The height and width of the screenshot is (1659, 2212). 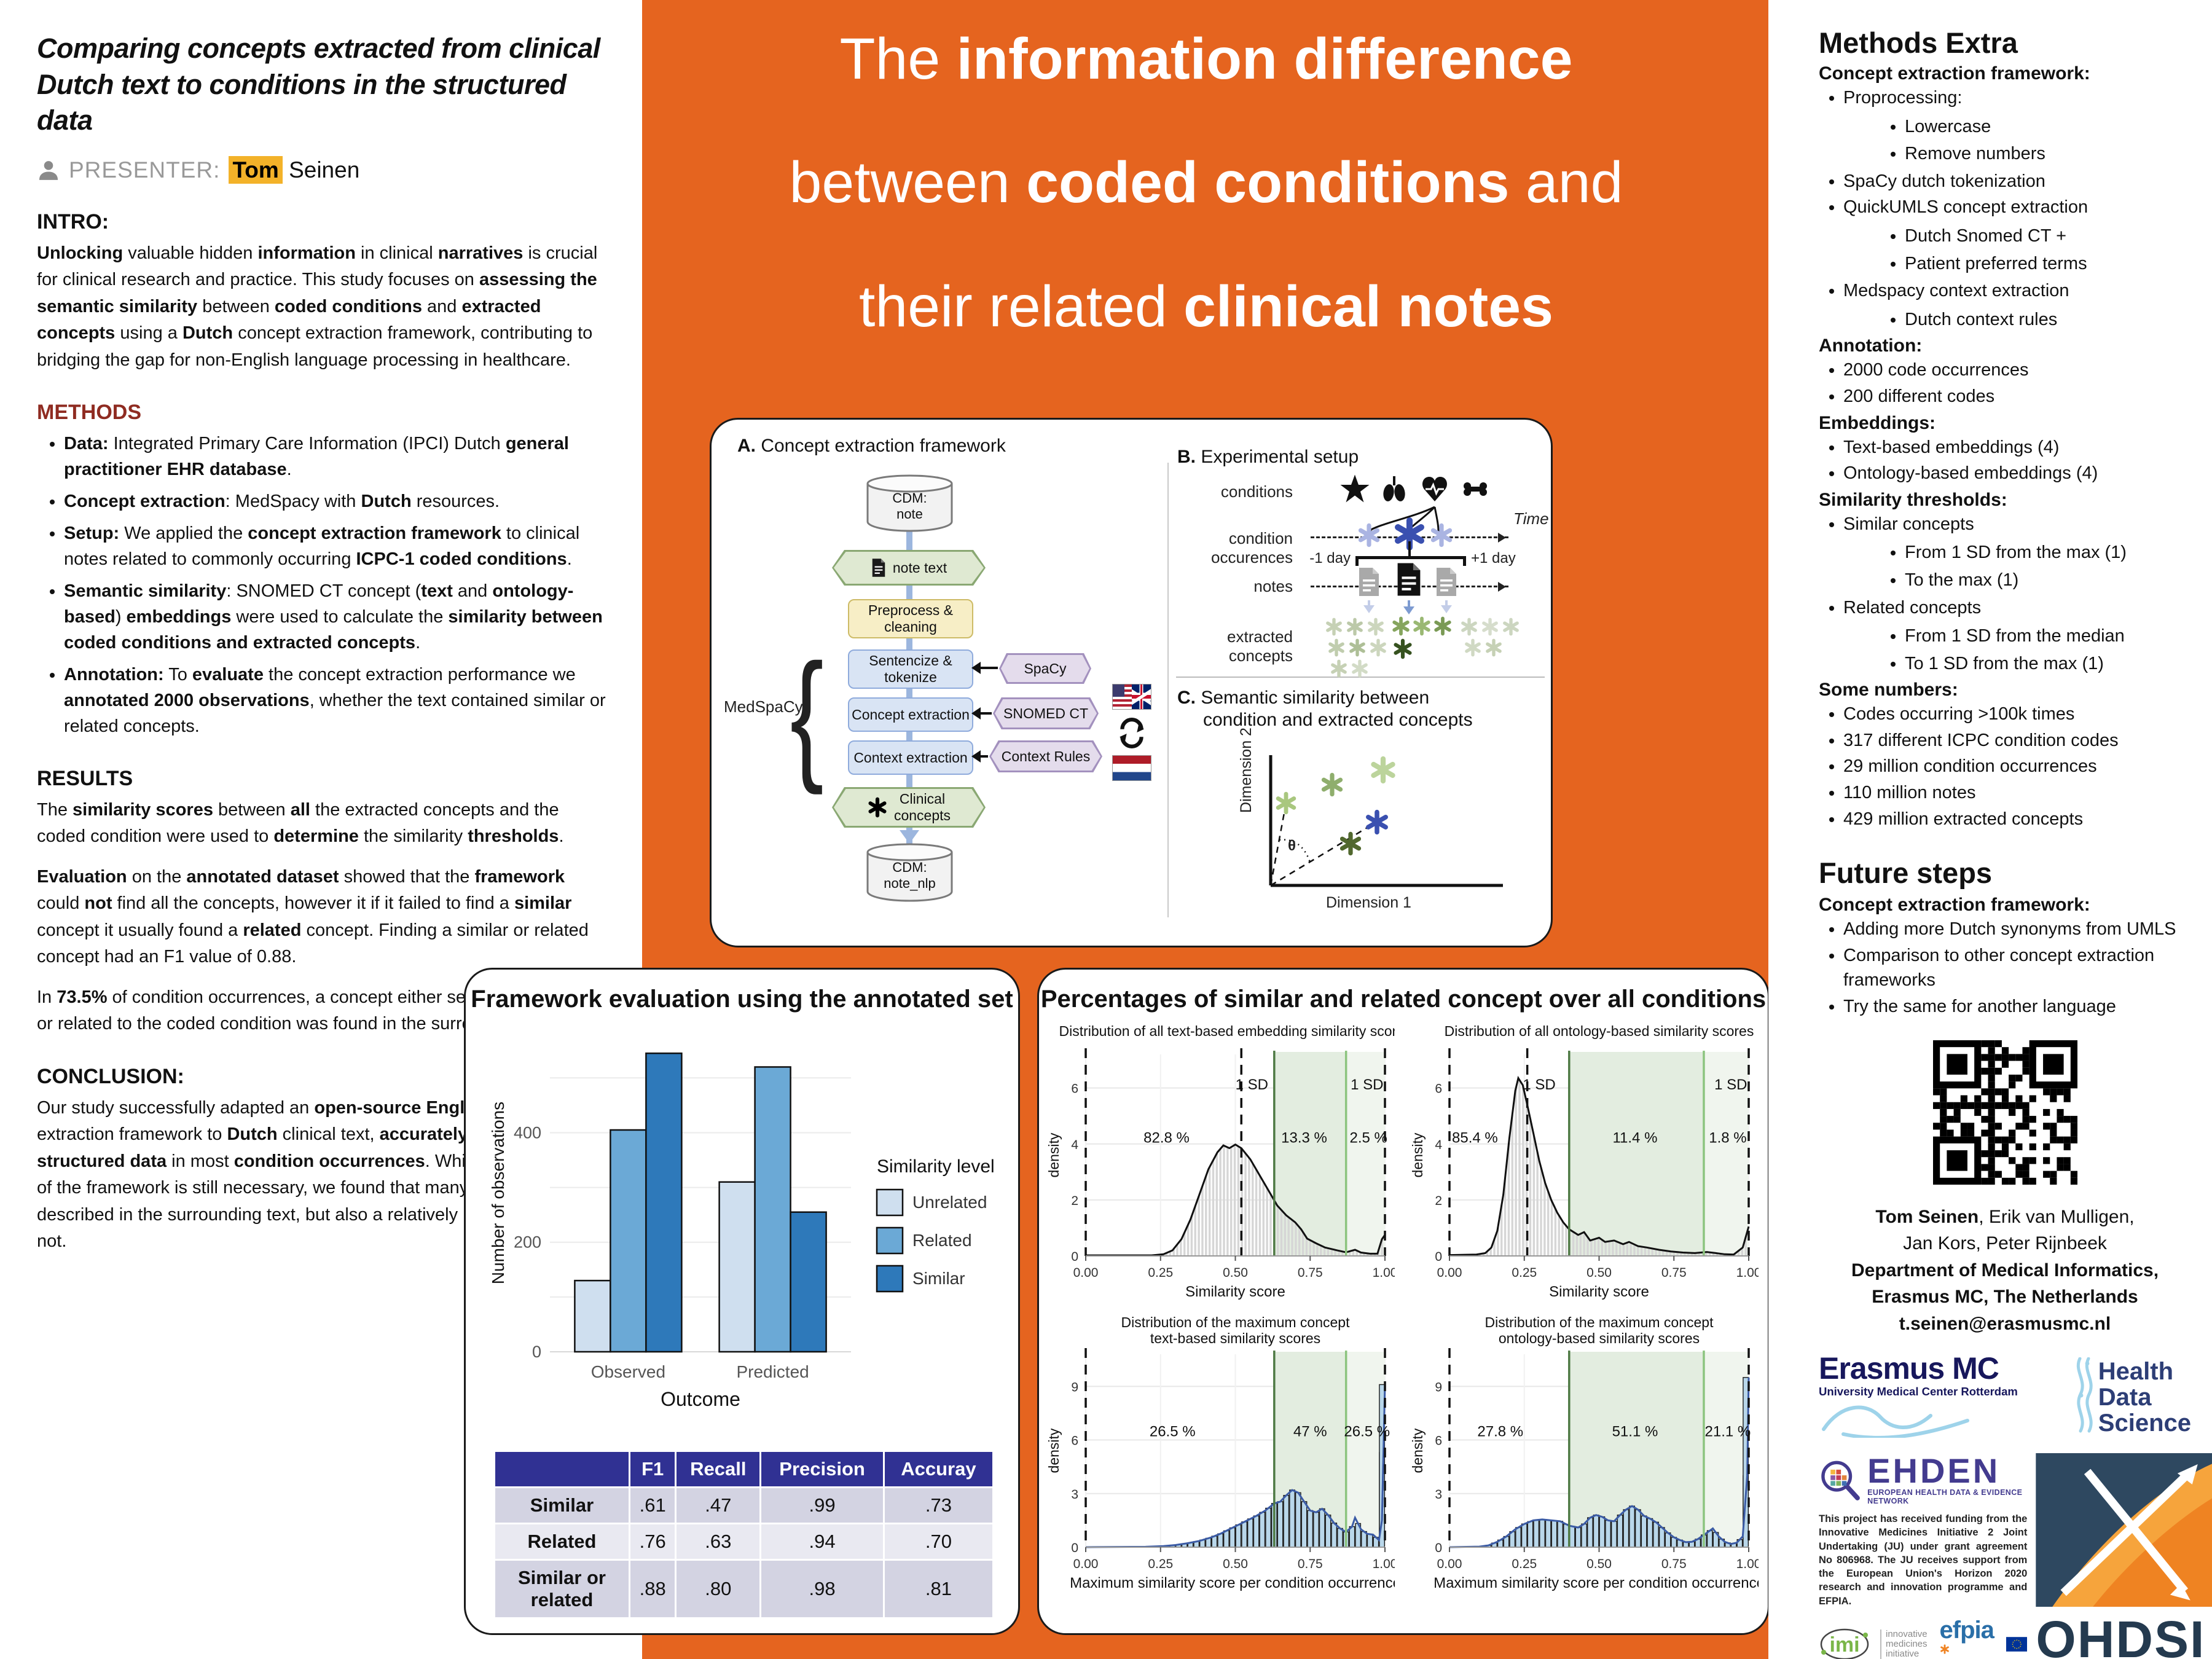 What do you see at coordinates (2017, 473) in the screenshot?
I see `list-item: Ontology-based embeddings (4)` at bounding box center [2017, 473].